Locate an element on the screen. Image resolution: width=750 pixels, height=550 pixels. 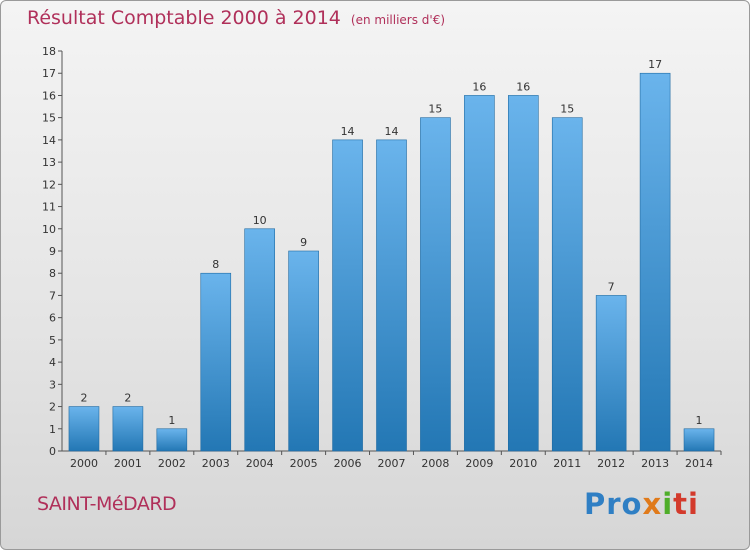
y-tick-label: 9 is located at coordinates (52, 251).